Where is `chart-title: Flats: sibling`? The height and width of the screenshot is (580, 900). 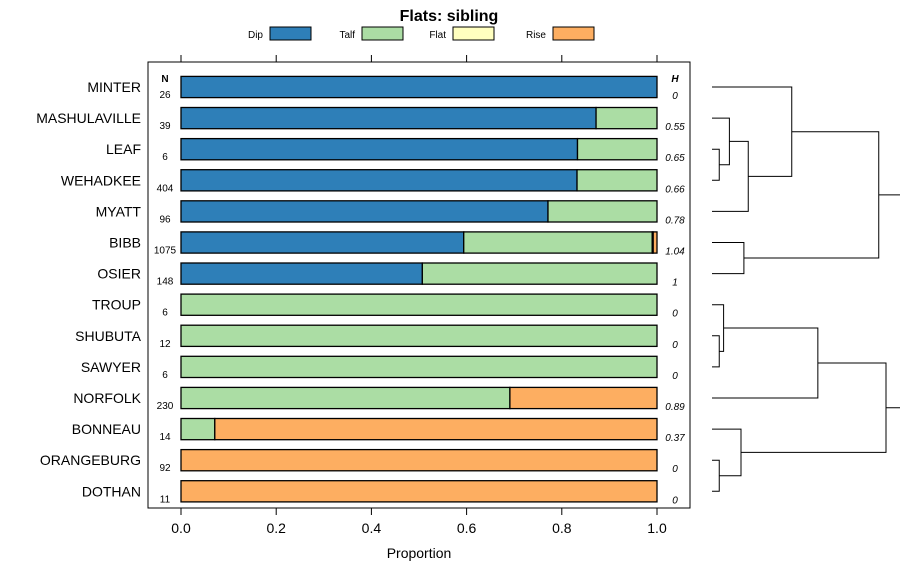
chart-title: Flats: sibling is located at coordinates (449, 16).